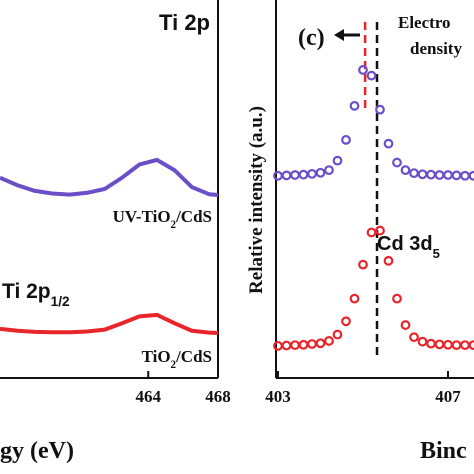 Image resolution: width=474 pixels, height=474 pixels. Describe the element at coordinates (443, 451) in the screenshot. I see `x-axis-label: Binc` at that location.